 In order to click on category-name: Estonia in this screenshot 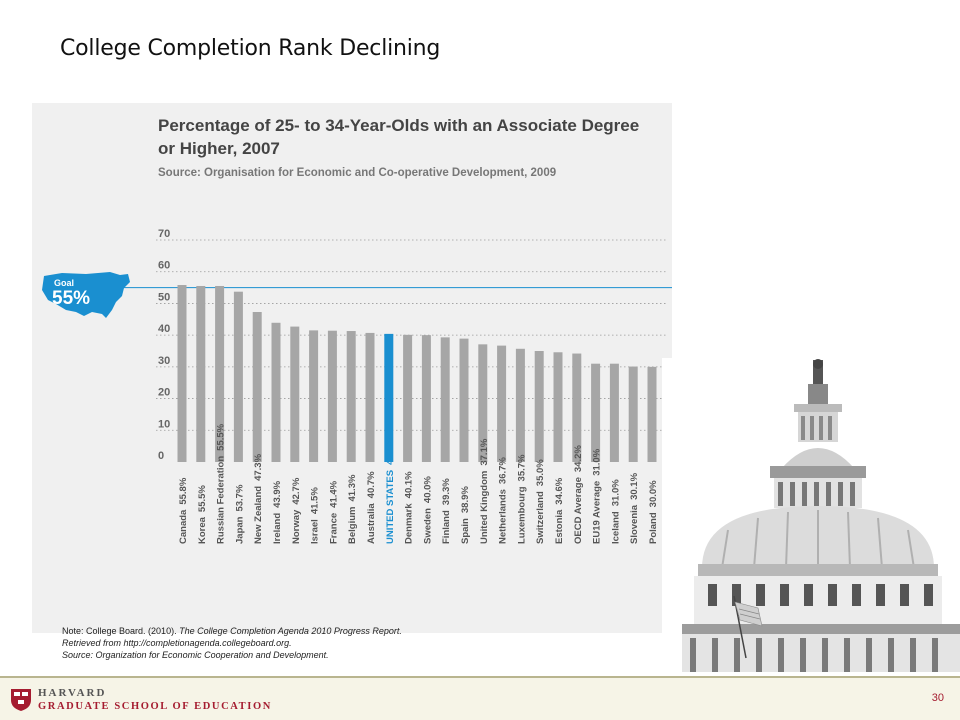, I will do `click(559, 526)`.